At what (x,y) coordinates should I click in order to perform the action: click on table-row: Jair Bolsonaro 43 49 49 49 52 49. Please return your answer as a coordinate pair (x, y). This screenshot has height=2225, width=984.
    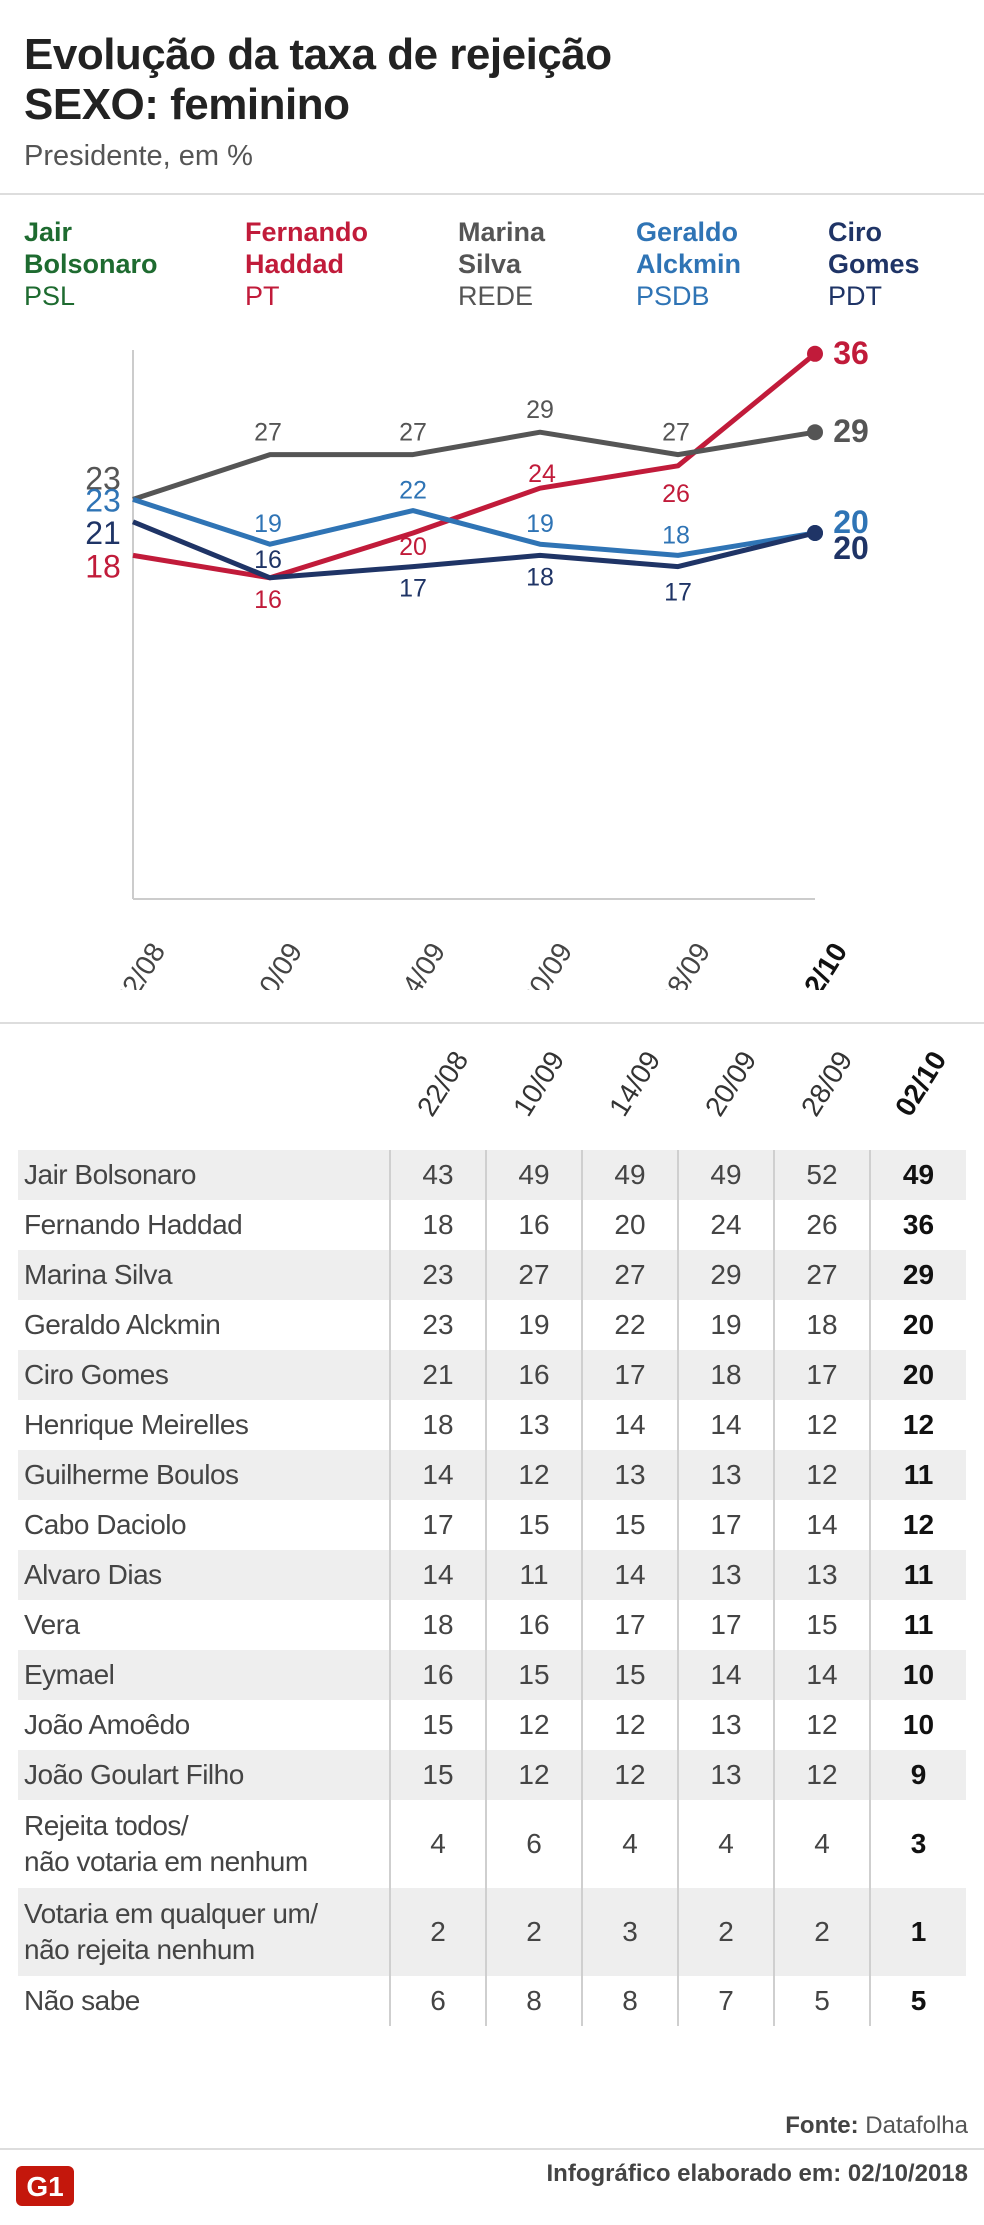
    Looking at the image, I should click on (492, 1175).